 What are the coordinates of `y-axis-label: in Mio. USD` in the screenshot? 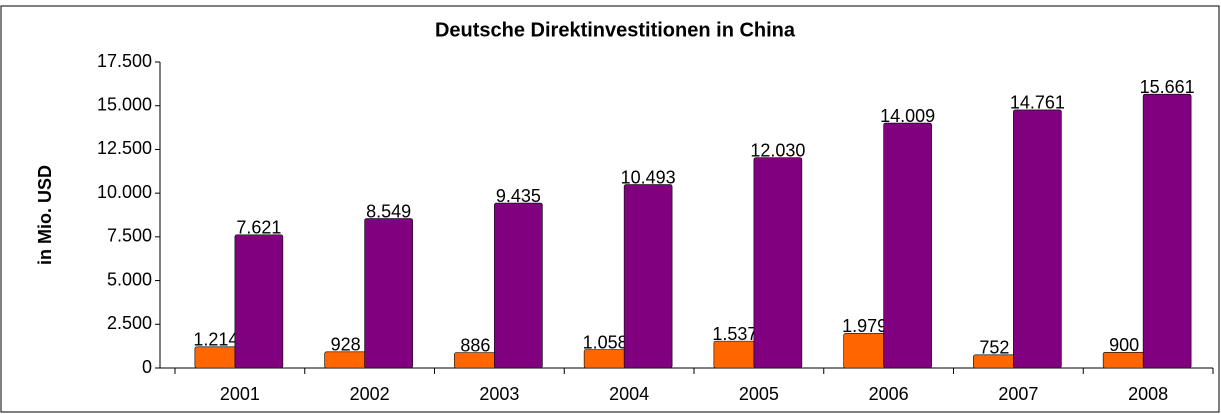 It's located at (45, 215).